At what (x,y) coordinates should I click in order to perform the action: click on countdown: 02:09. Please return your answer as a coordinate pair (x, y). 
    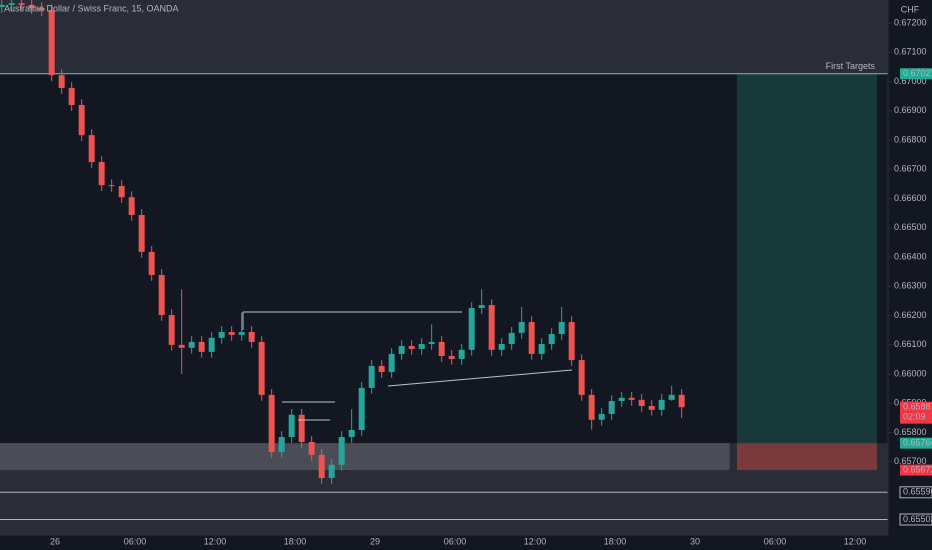
    Looking at the image, I should click on (914, 417).